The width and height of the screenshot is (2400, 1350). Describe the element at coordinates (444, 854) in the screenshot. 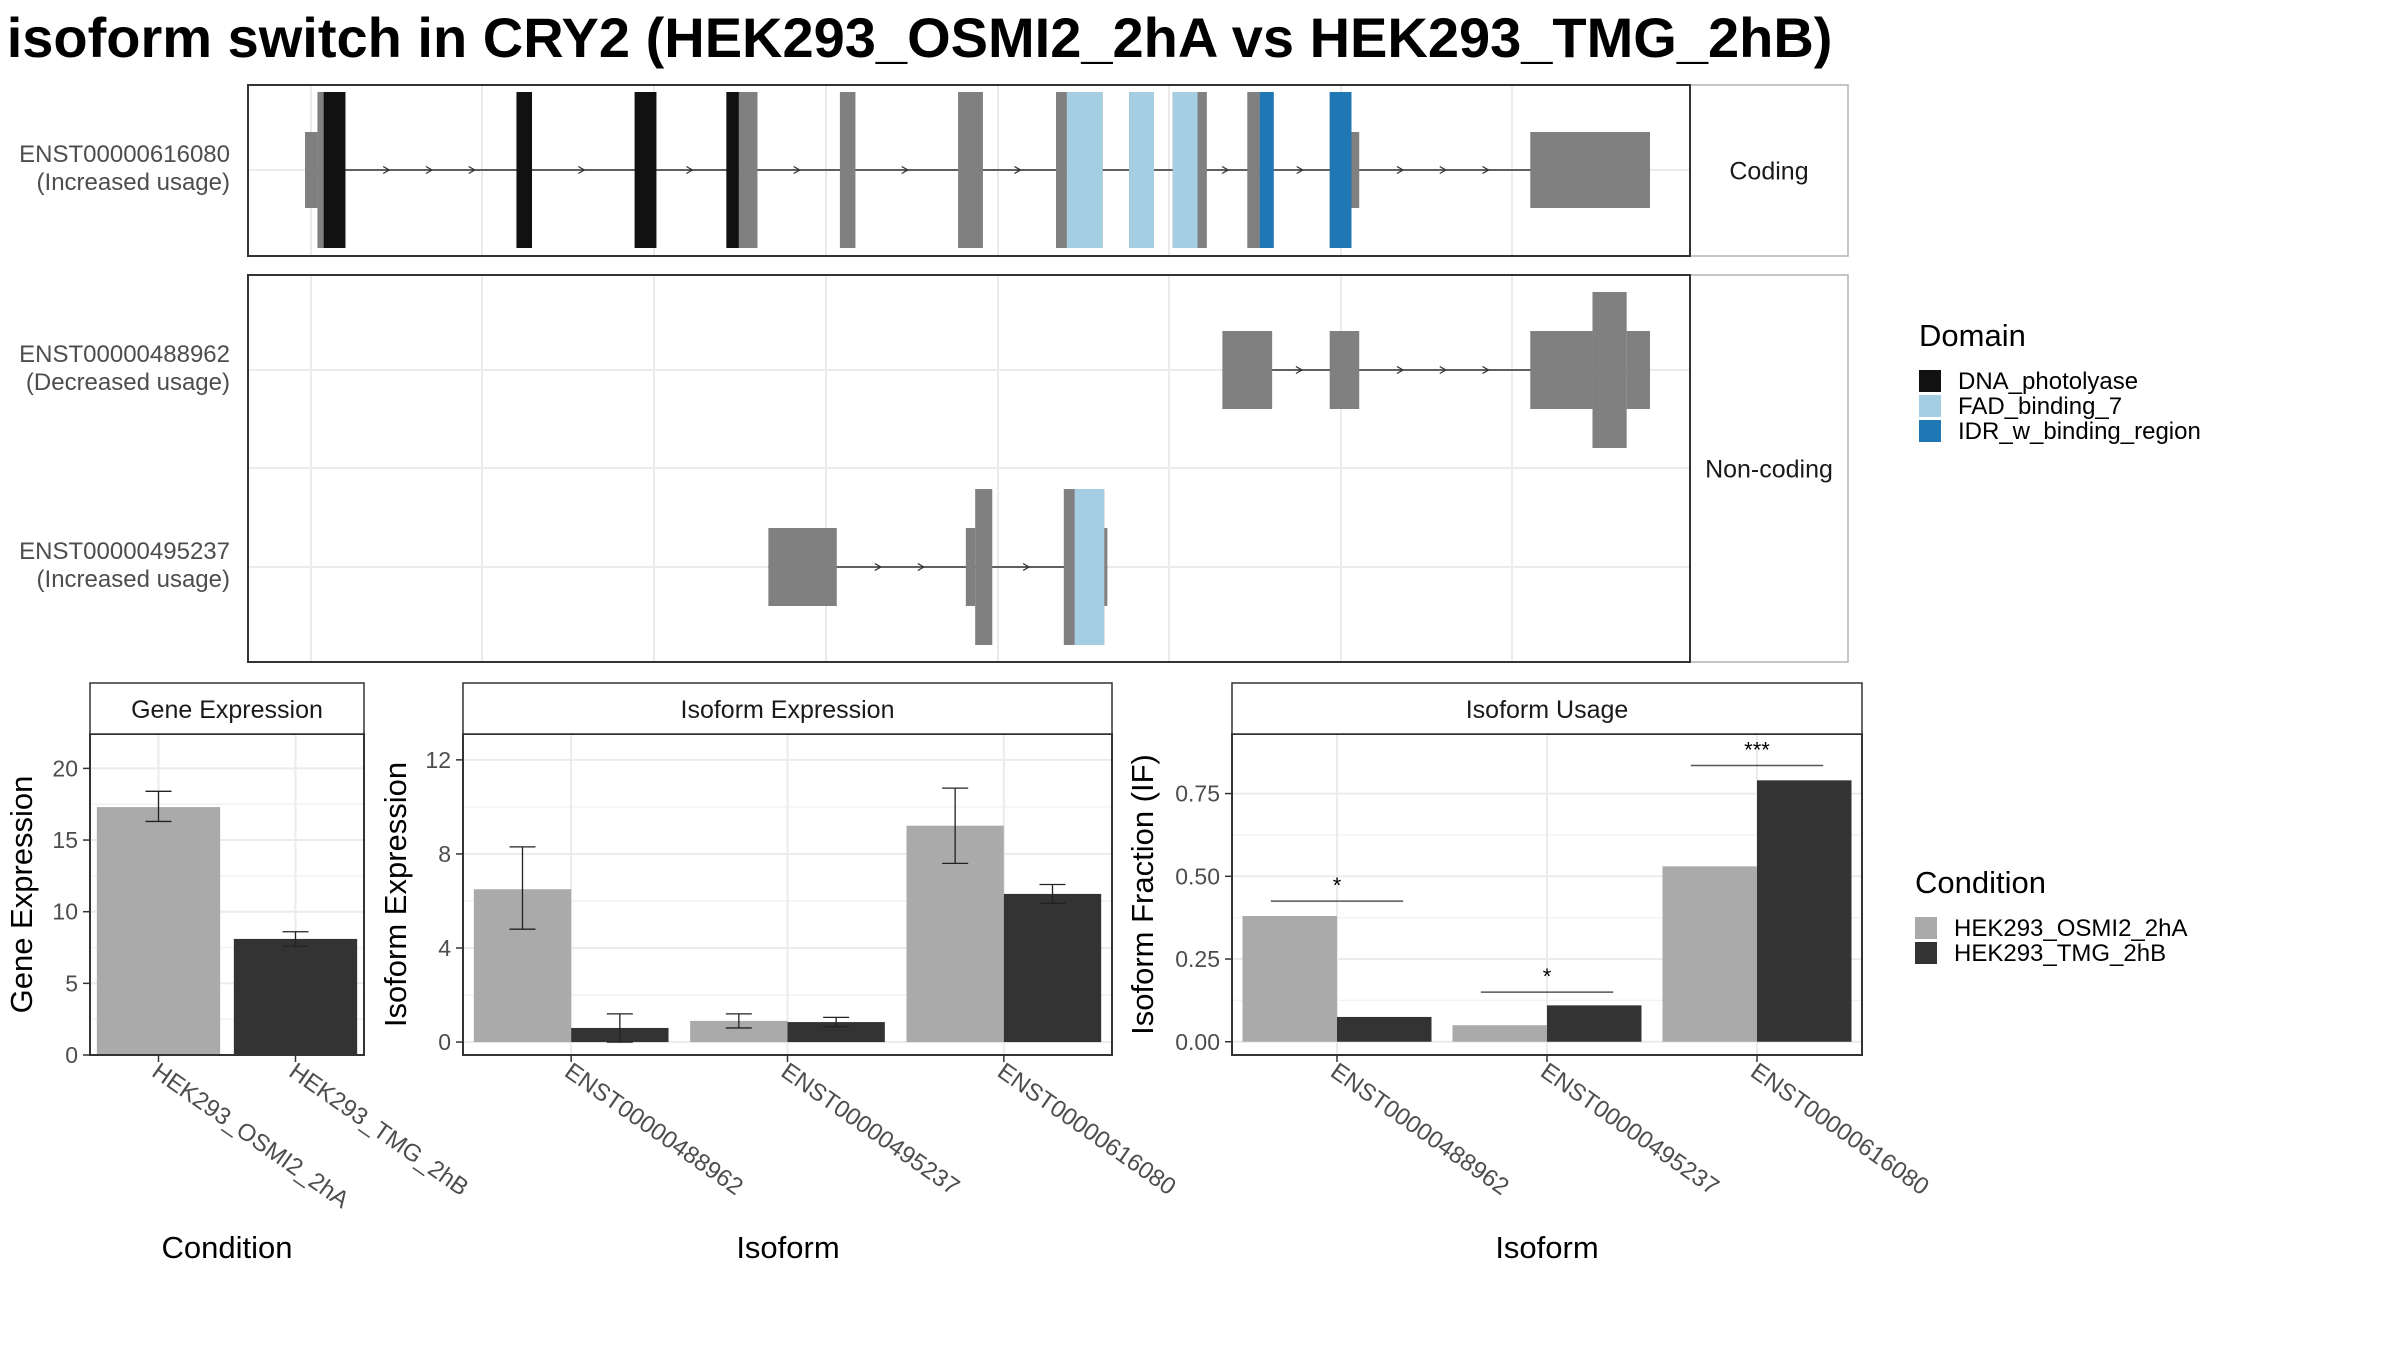

I see `y-tick-label: 8` at that location.